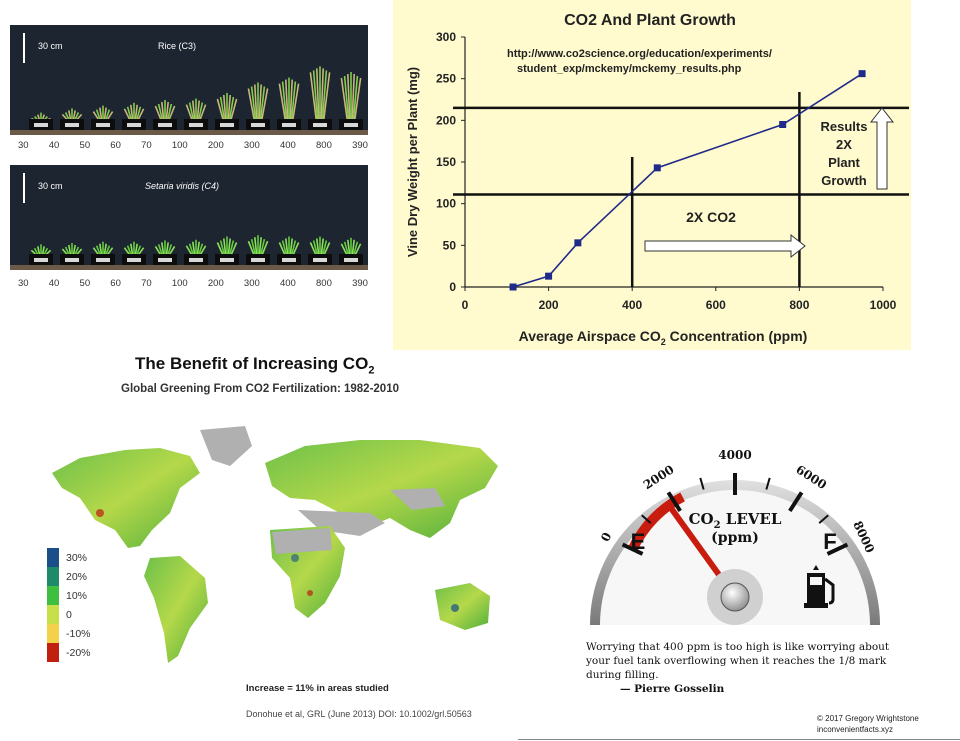 The height and width of the screenshot is (741, 960). I want to click on chart-series, so click(687, 180).